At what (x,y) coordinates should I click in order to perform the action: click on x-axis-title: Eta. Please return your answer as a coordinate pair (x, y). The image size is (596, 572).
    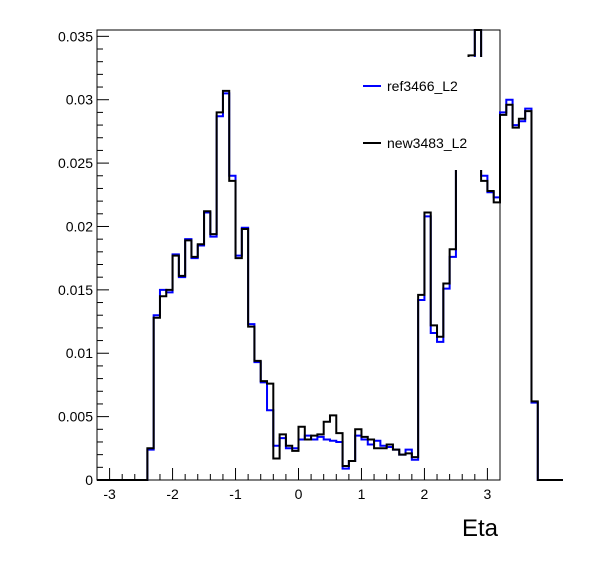
    Looking at the image, I should click on (480, 528).